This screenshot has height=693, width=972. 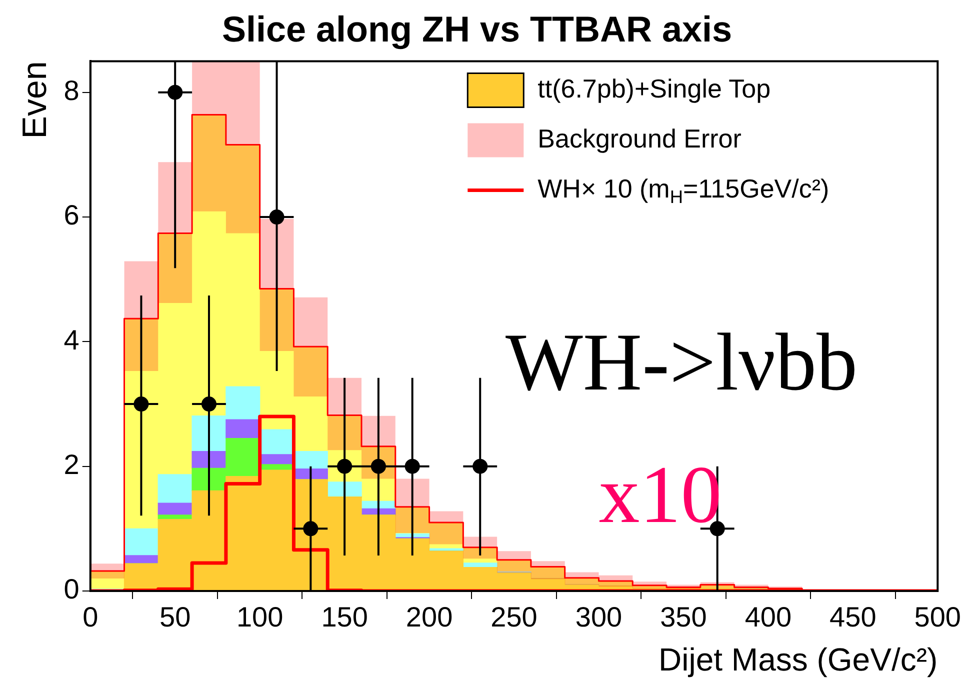 I want to click on x-tick-label: 500, so click(x=937, y=617).